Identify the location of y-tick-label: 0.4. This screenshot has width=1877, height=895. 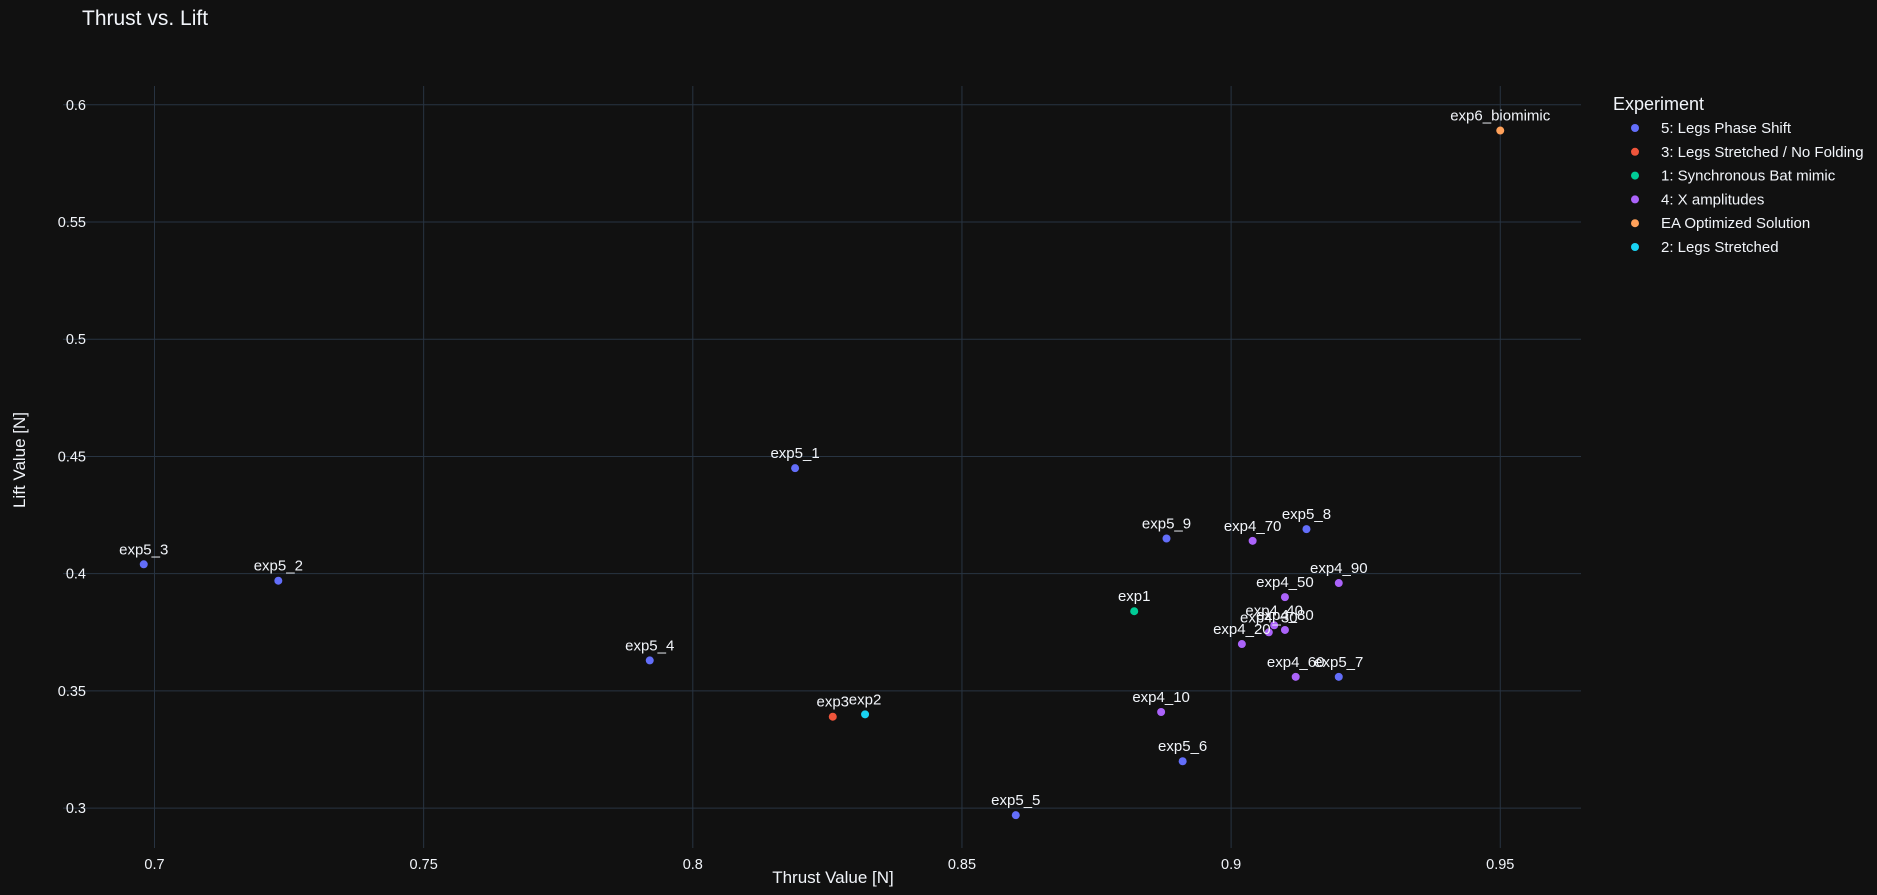
(76, 575).